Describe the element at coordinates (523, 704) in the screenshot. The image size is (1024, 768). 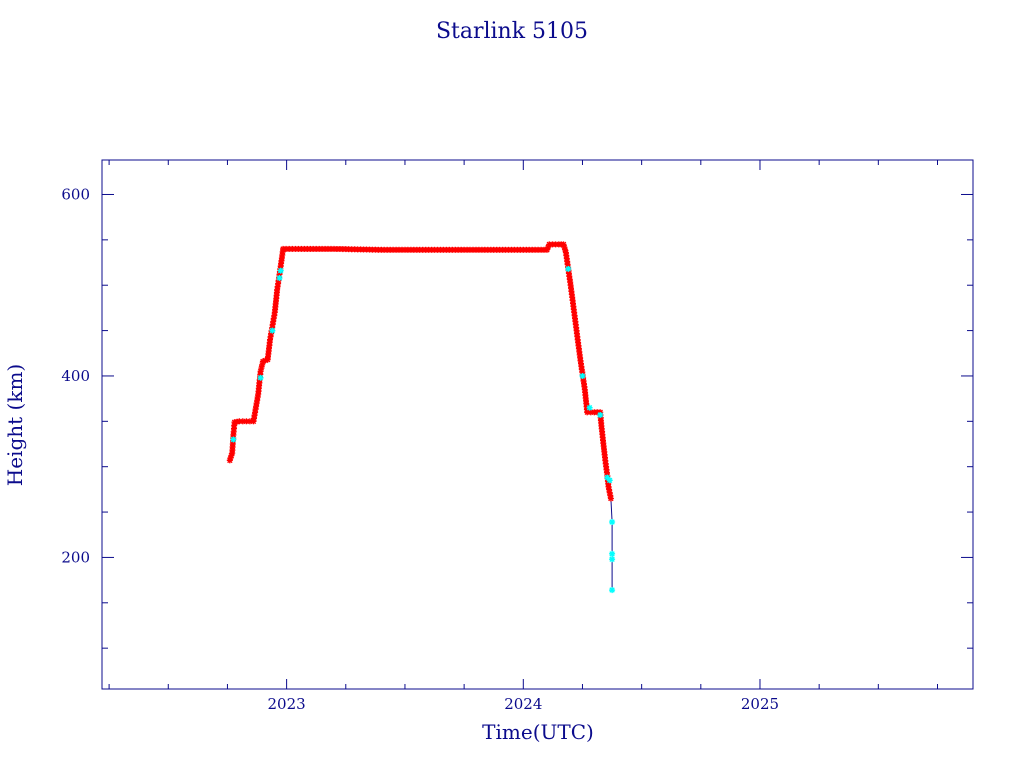
I see `x-tick-label: 2024` at that location.